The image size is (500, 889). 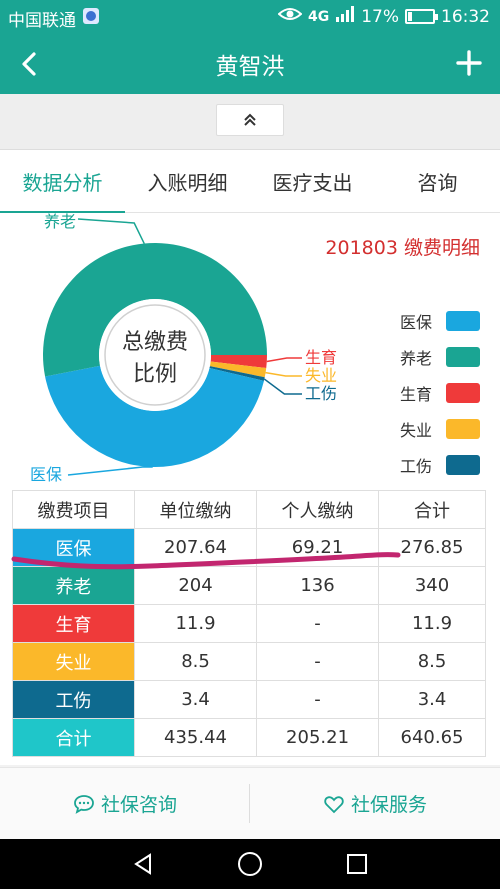 What do you see at coordinates (196, 623) in the screenshot?
I see `table-cell-unit: 11.9` at bounding box center [196, 623].